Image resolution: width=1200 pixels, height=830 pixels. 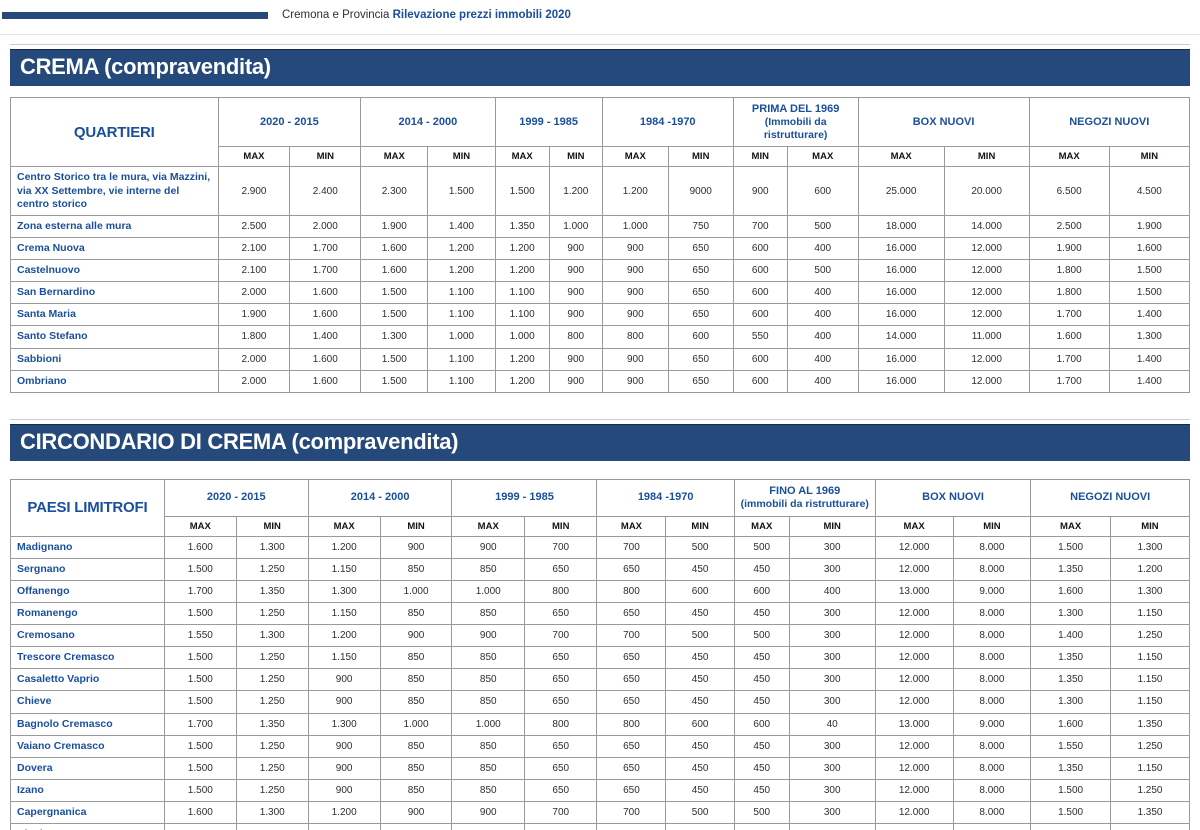 What do you see at coordinates (1150, 658) in the screenshot?
I see `price-cell: 1.150` at bounding box center [1150, 658].